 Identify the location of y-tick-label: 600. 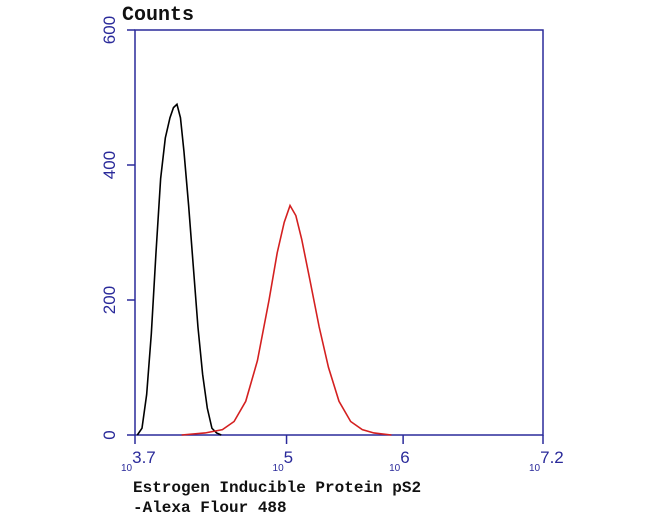
(109, 30).